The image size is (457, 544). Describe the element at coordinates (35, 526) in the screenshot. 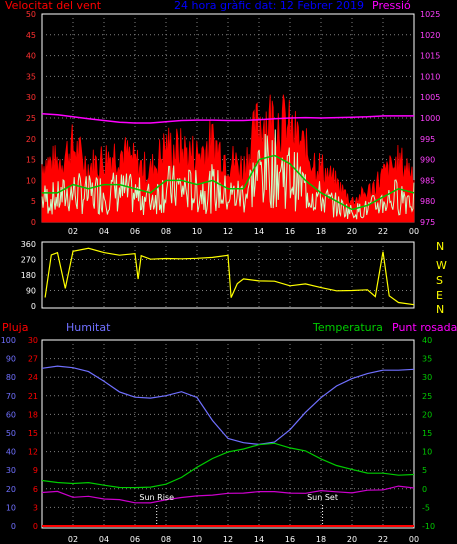

I see `rain-y-tick-label: 0` at that location.